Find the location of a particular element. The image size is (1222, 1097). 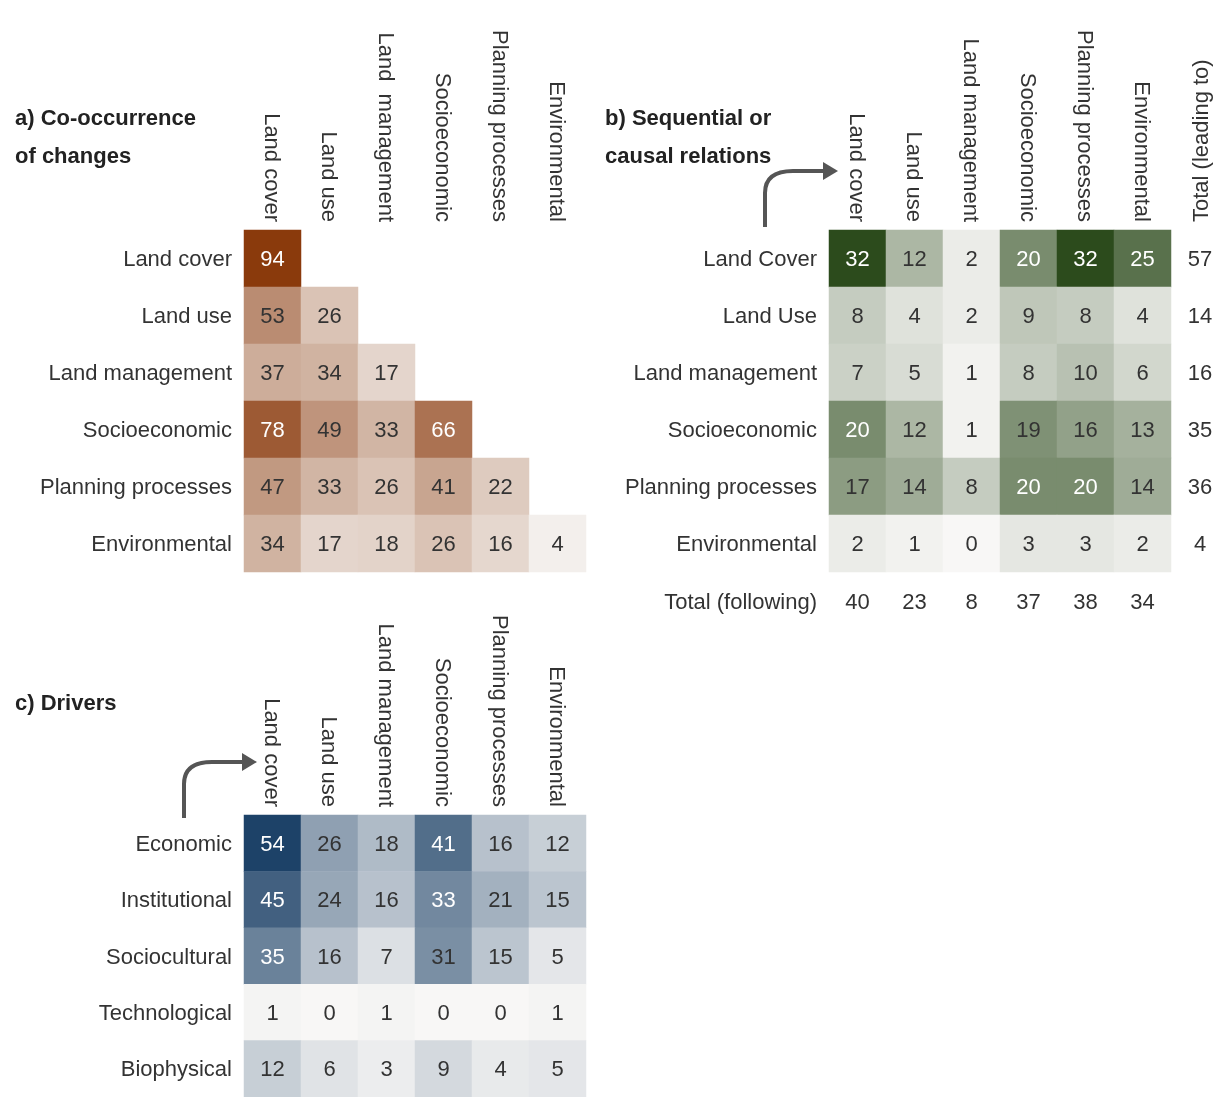

data-label: 94 is located at coordinates (272, 258).